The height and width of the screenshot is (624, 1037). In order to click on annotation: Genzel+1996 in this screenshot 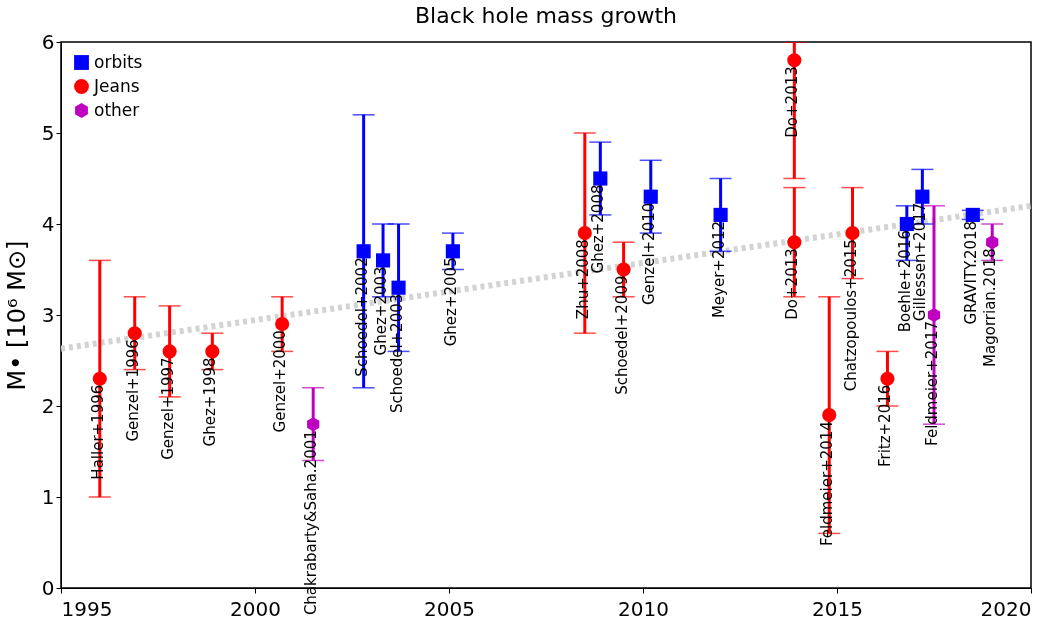, I will do `click(132, 390)`.